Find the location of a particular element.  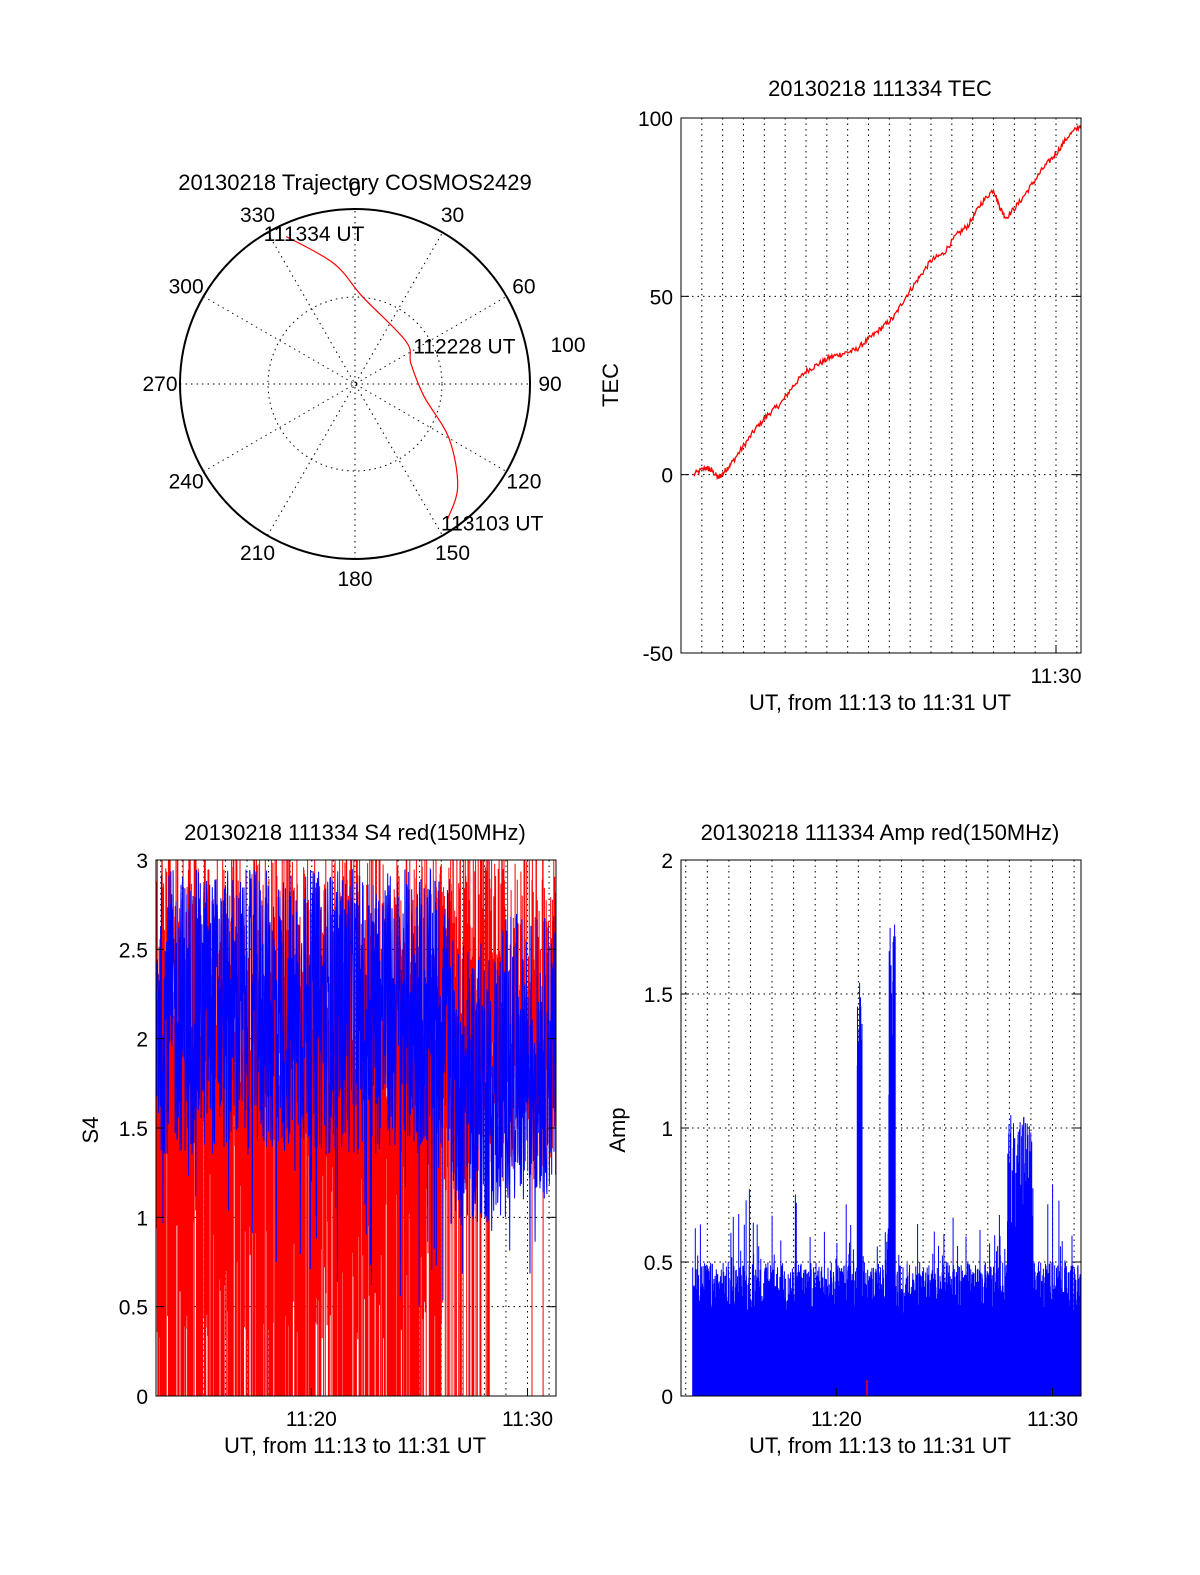

amp-y-tick-label: 1.5 is located at coordinates (658, 995).